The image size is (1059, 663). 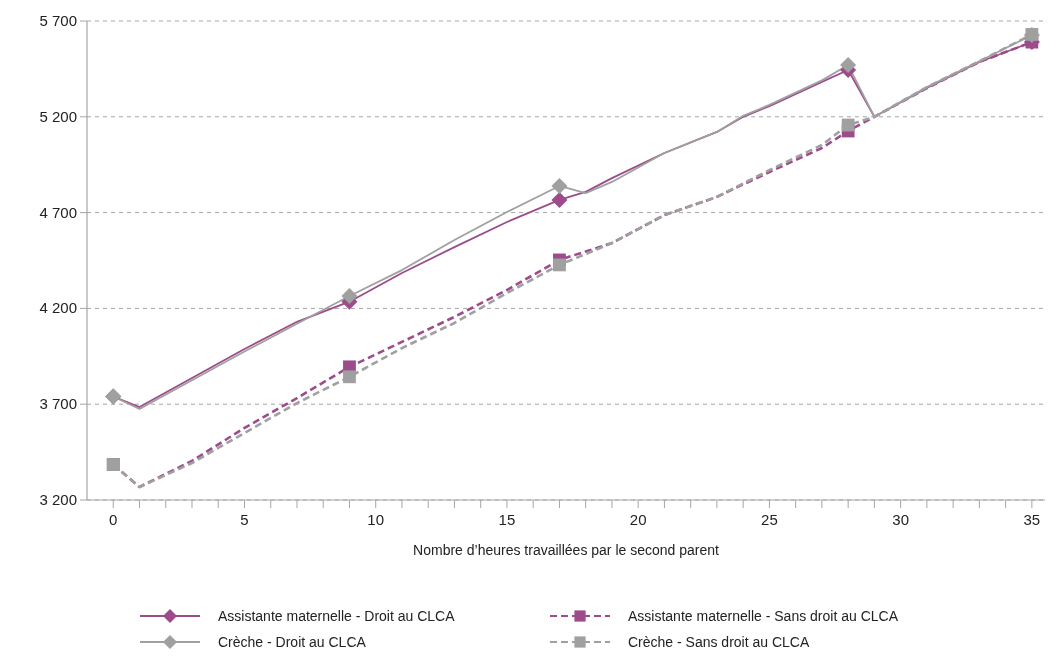 I want to click on x-tick-label: 30, so click(x=900, y=519).